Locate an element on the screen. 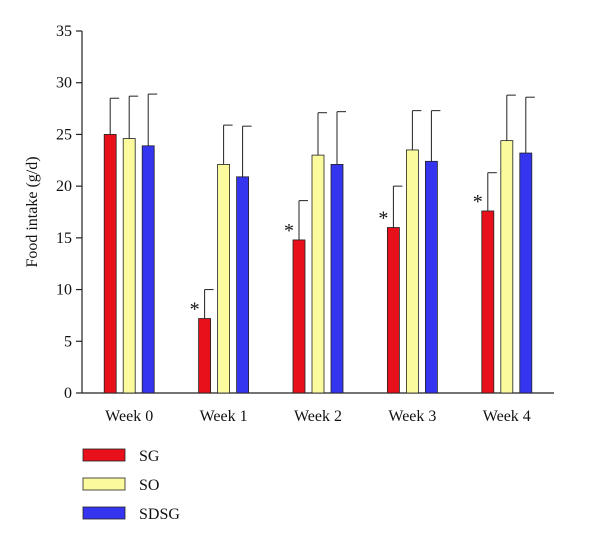 The image size is (600, 551). legend-swatch-sg is located at coordinates (104, 455).